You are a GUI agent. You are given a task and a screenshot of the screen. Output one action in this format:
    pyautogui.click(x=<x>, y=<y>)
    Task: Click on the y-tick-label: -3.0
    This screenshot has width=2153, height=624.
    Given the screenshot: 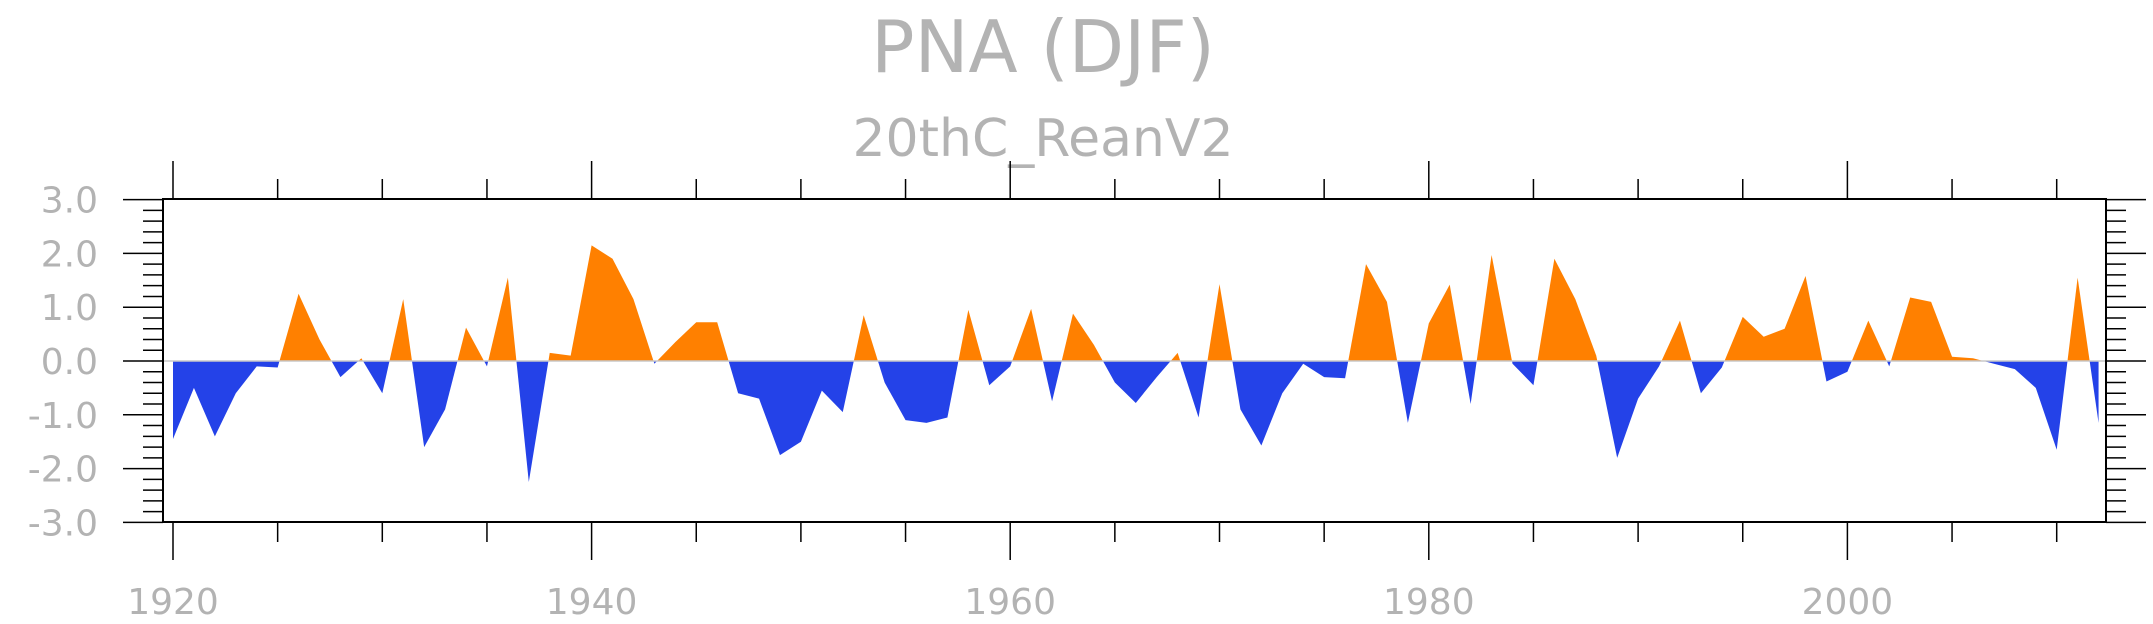 What is the action you would take?
    pyautogui.click(x=63, y=523)
    